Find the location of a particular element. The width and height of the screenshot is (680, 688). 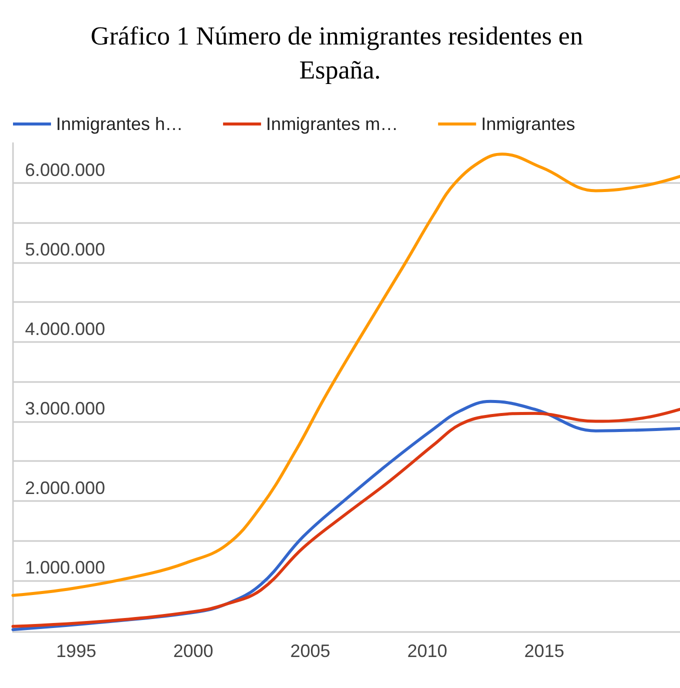

x-tick-label: 1995 is located at coordinates (76, 651).